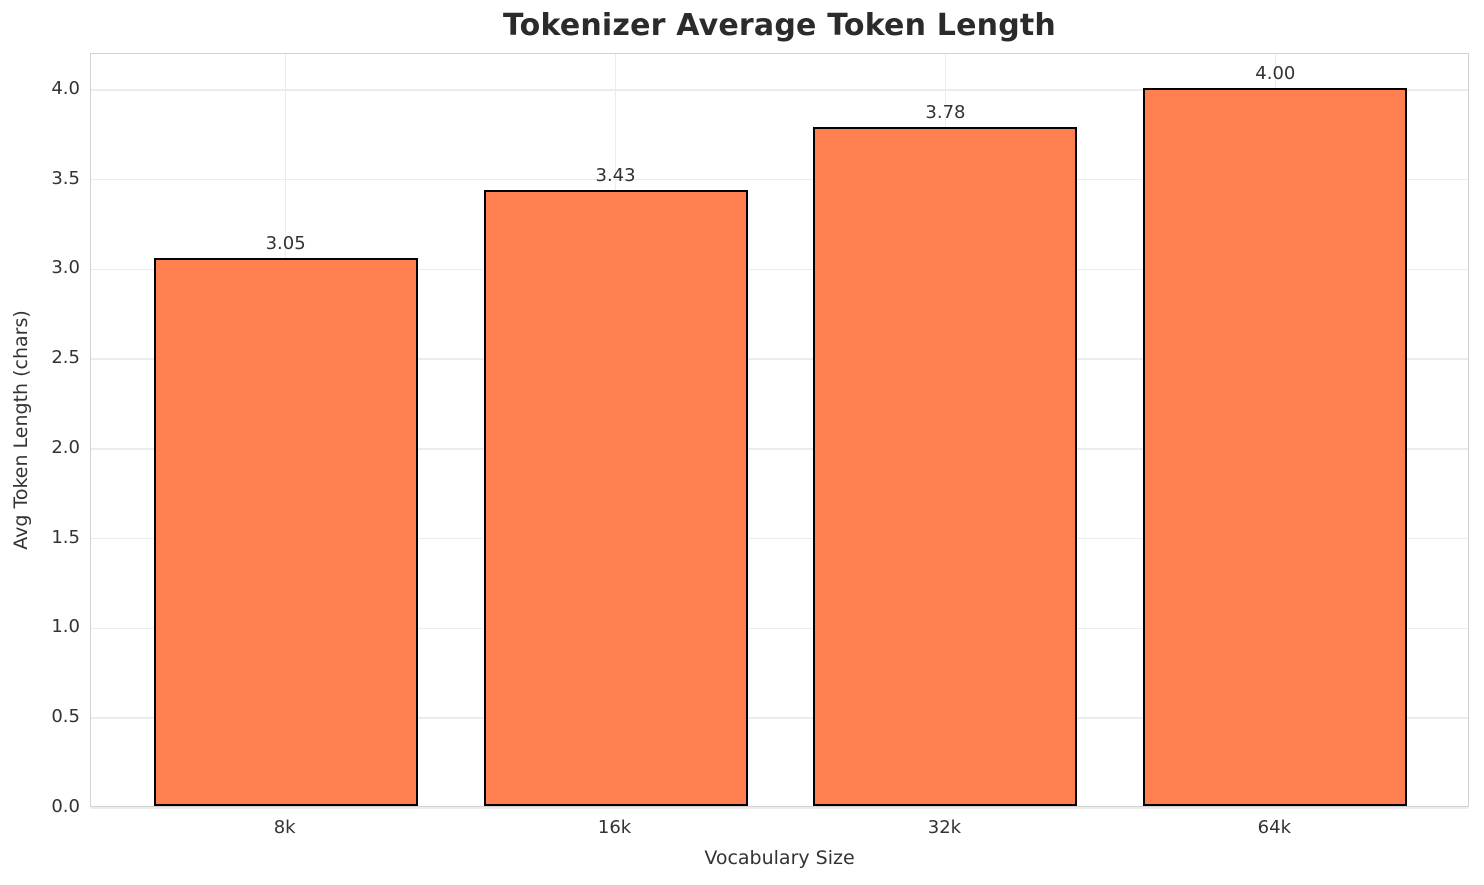 This screenshot has height=885, width=1484. Describe the element at coordinates (779, 25) in the screenshot. I see `chart-title: Tokenizer Average Token Length` at that location.